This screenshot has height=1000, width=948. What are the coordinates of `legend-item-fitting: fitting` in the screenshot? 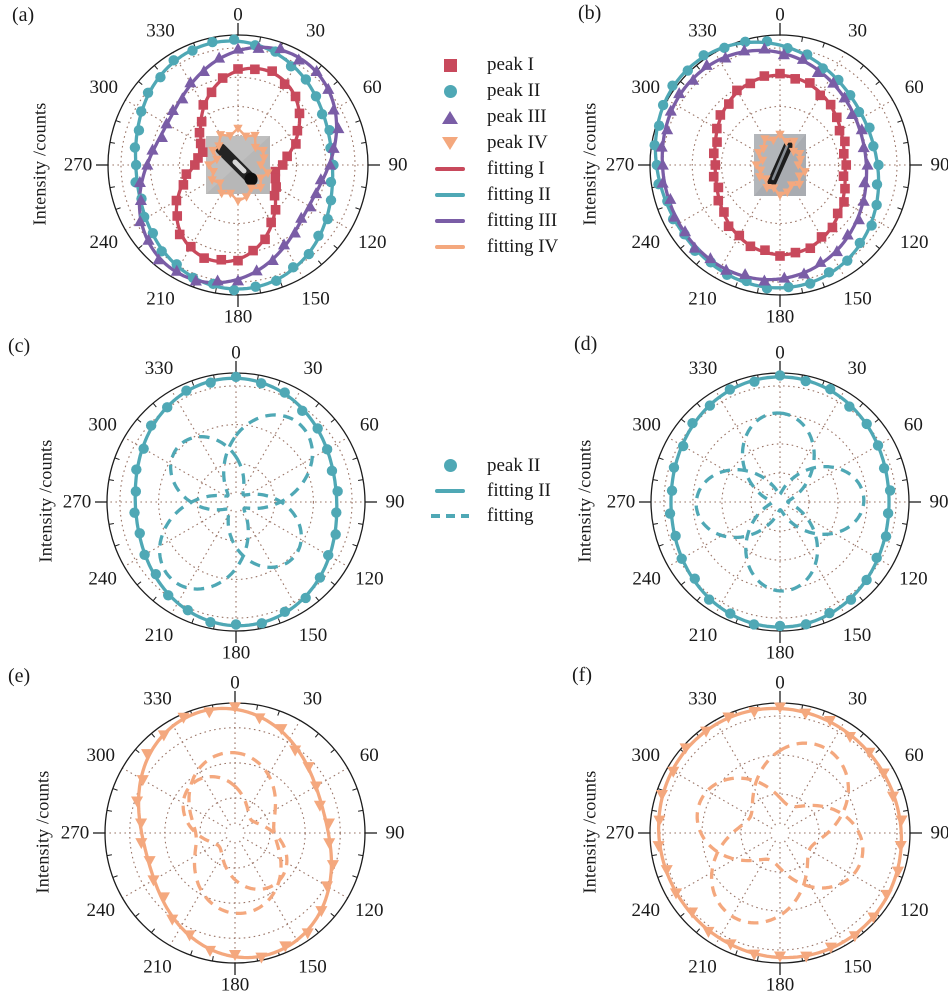 It's located at (490, 515).